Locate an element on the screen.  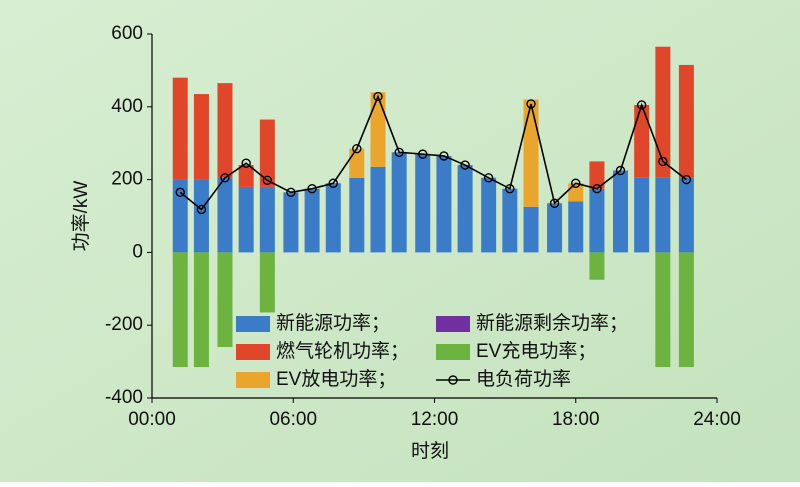
y-tick-label: 400 is located at coordinates (127, 106).